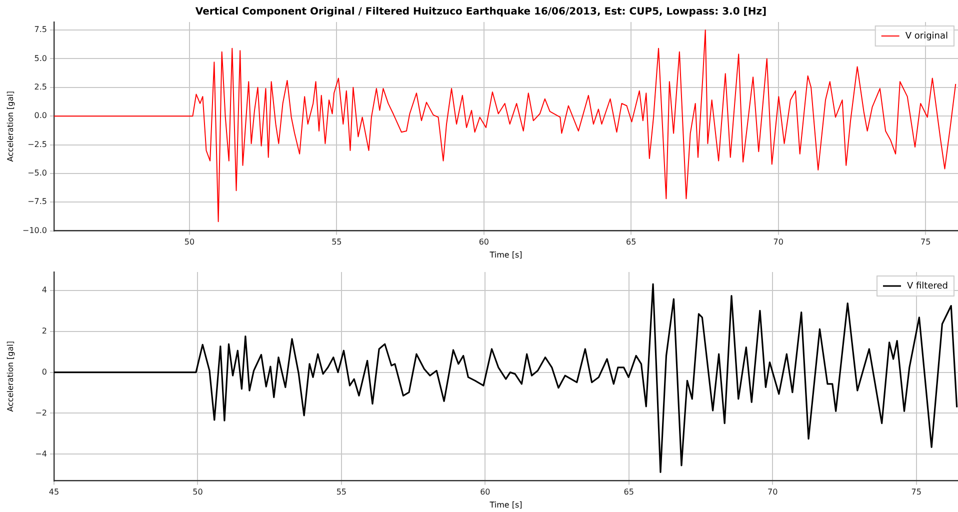 This screenshot has width=958, height=512. I want to click on y-tick-label: −7.5, so click(37, 201).